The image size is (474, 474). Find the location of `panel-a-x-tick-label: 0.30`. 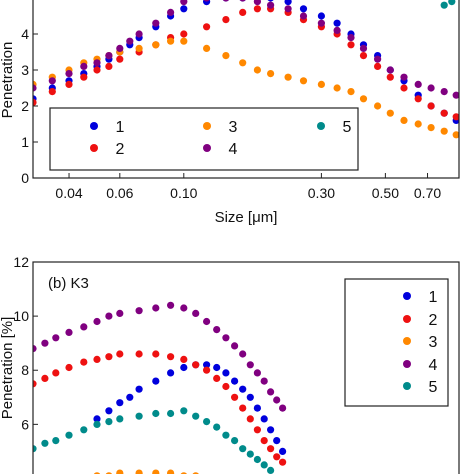

panel-a-x-tick-label: 0.30 is located at coordinates (321, 193).